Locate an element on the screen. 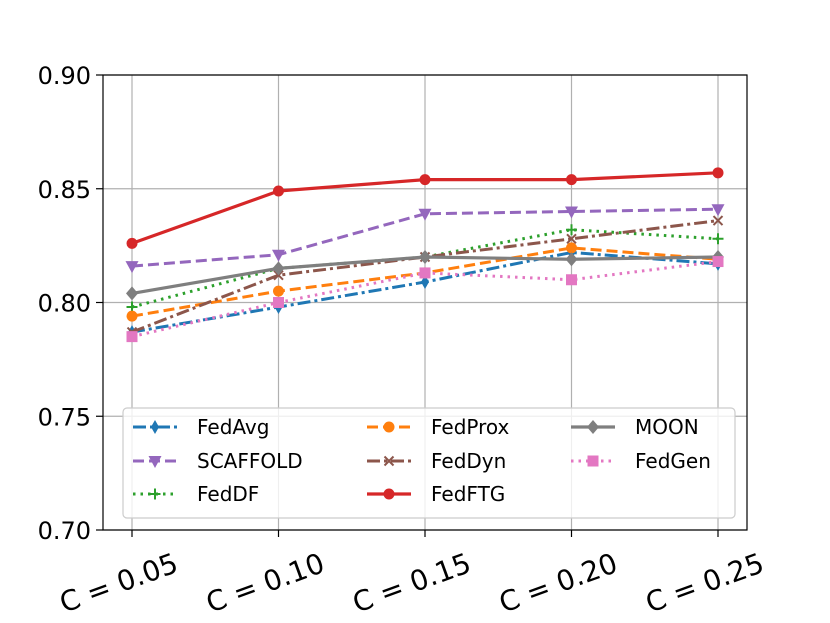  legend-label: FedGen is located at coordinates (673, 461).